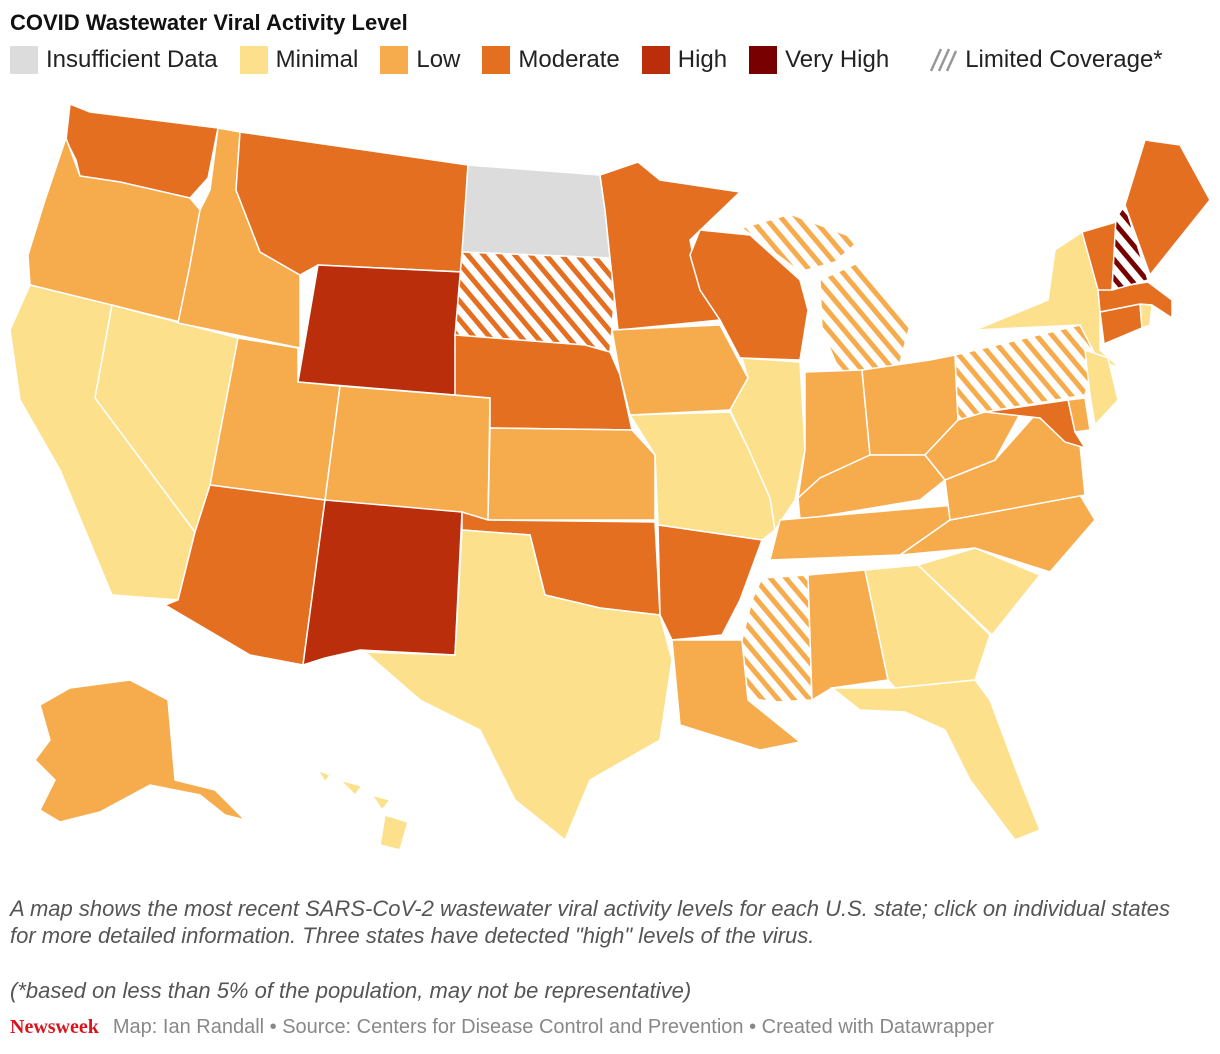 The width and height of the screenshot is (1220, 1054). What do you see at coordinates (438, 59) in the screenshot?
I see `legend-label: Low` at bounding box center [438, 59].